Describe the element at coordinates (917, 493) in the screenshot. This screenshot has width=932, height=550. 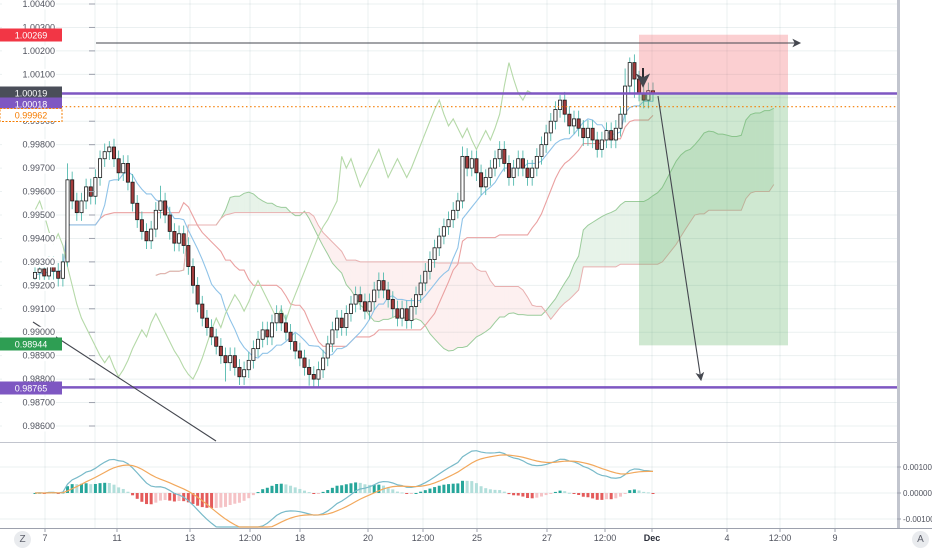
I see `macd-tick-label: 0.00000` at that location.